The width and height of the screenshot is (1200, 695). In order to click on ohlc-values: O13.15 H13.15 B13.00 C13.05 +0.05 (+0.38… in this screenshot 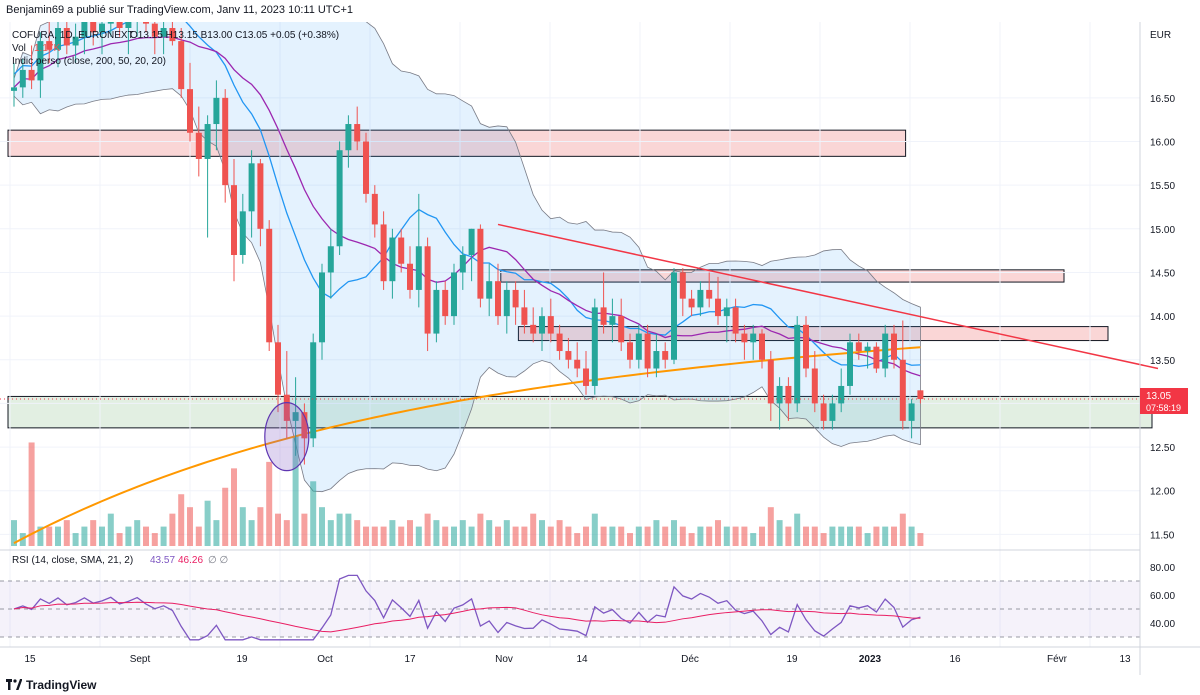, I will do `click(234, 35)`.